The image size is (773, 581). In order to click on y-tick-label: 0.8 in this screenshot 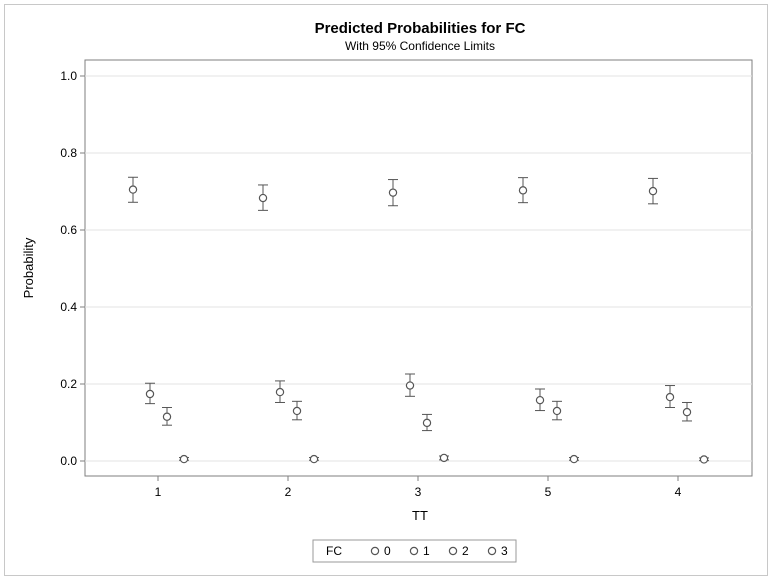, I will do `click(68, 153)`.